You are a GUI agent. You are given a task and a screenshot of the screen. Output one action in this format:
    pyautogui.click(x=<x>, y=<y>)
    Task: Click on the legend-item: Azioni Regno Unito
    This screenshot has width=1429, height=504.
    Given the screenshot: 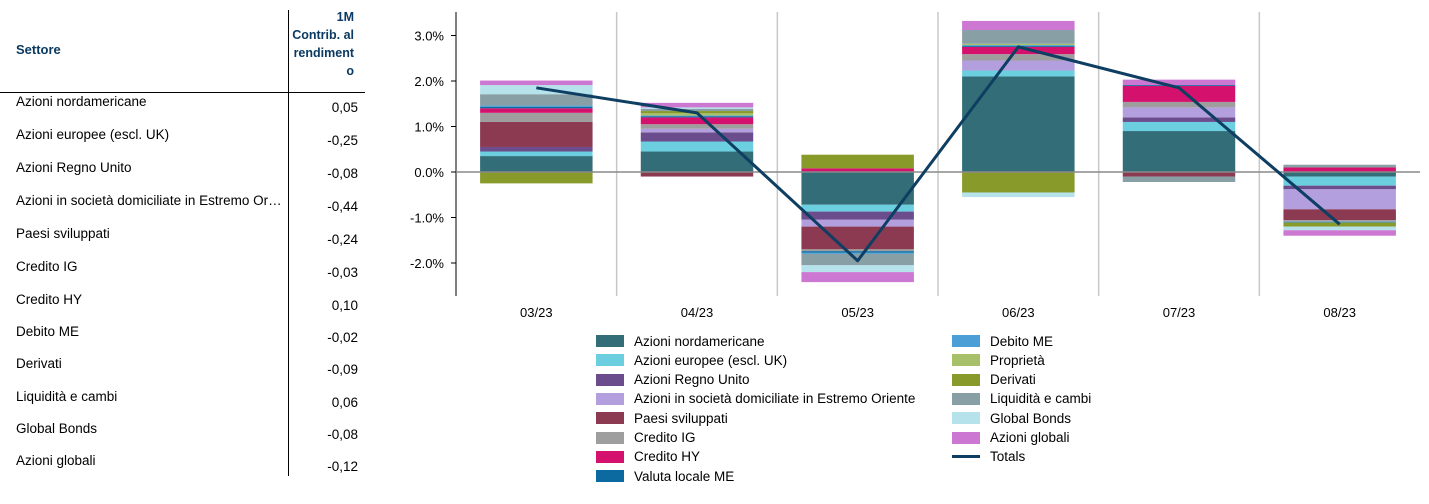 What is the action you would take?
    pyautogui.click(x=673, y=380)
    